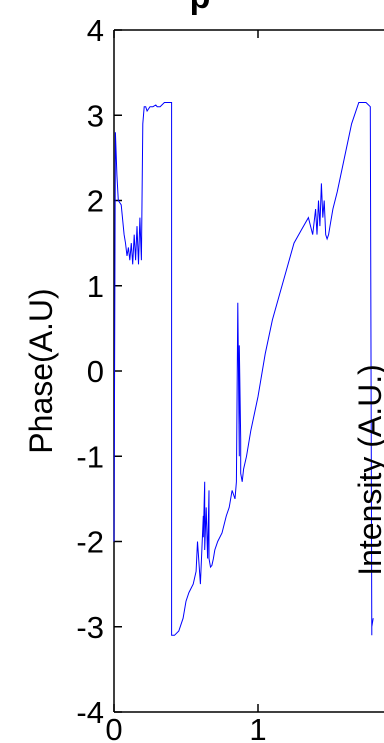 This screenshot has width=384, height=743. Describe the element at coordinates (95, 201) in the screenshot. I see `y-tick-label: 2` at that location.